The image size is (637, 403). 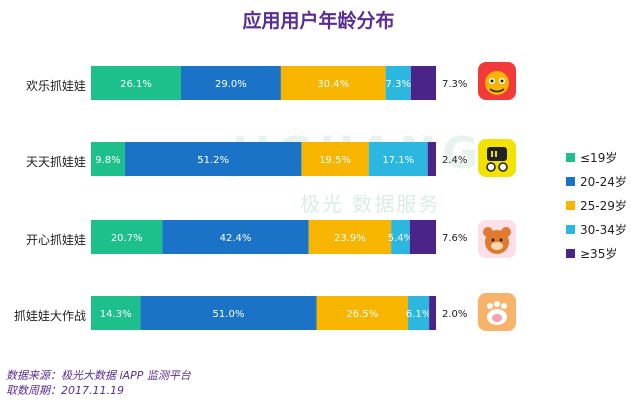 What do you see at coordinates (454, 238) in the screenshot?
I see `tail-label: 7.6%` at bounding box center [454, 238].